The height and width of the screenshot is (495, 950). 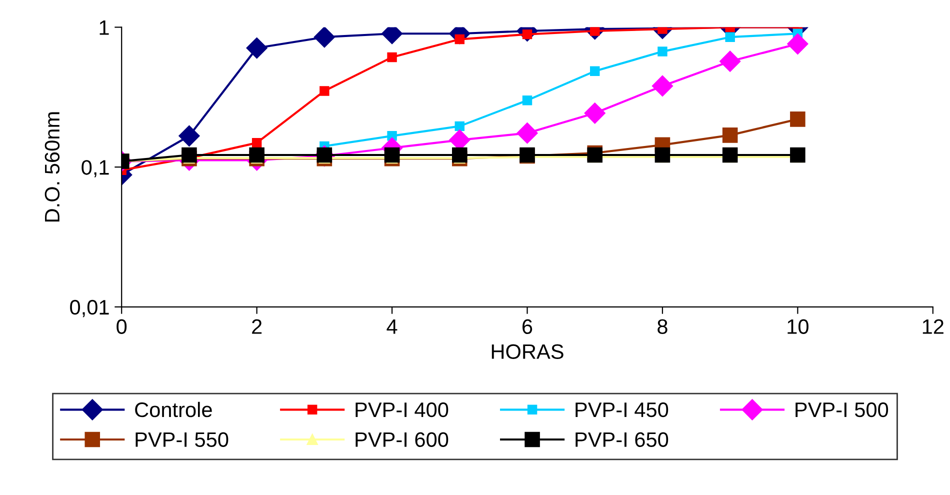 I want to click on x-tick-label: 6, so click(x=527, y=326).